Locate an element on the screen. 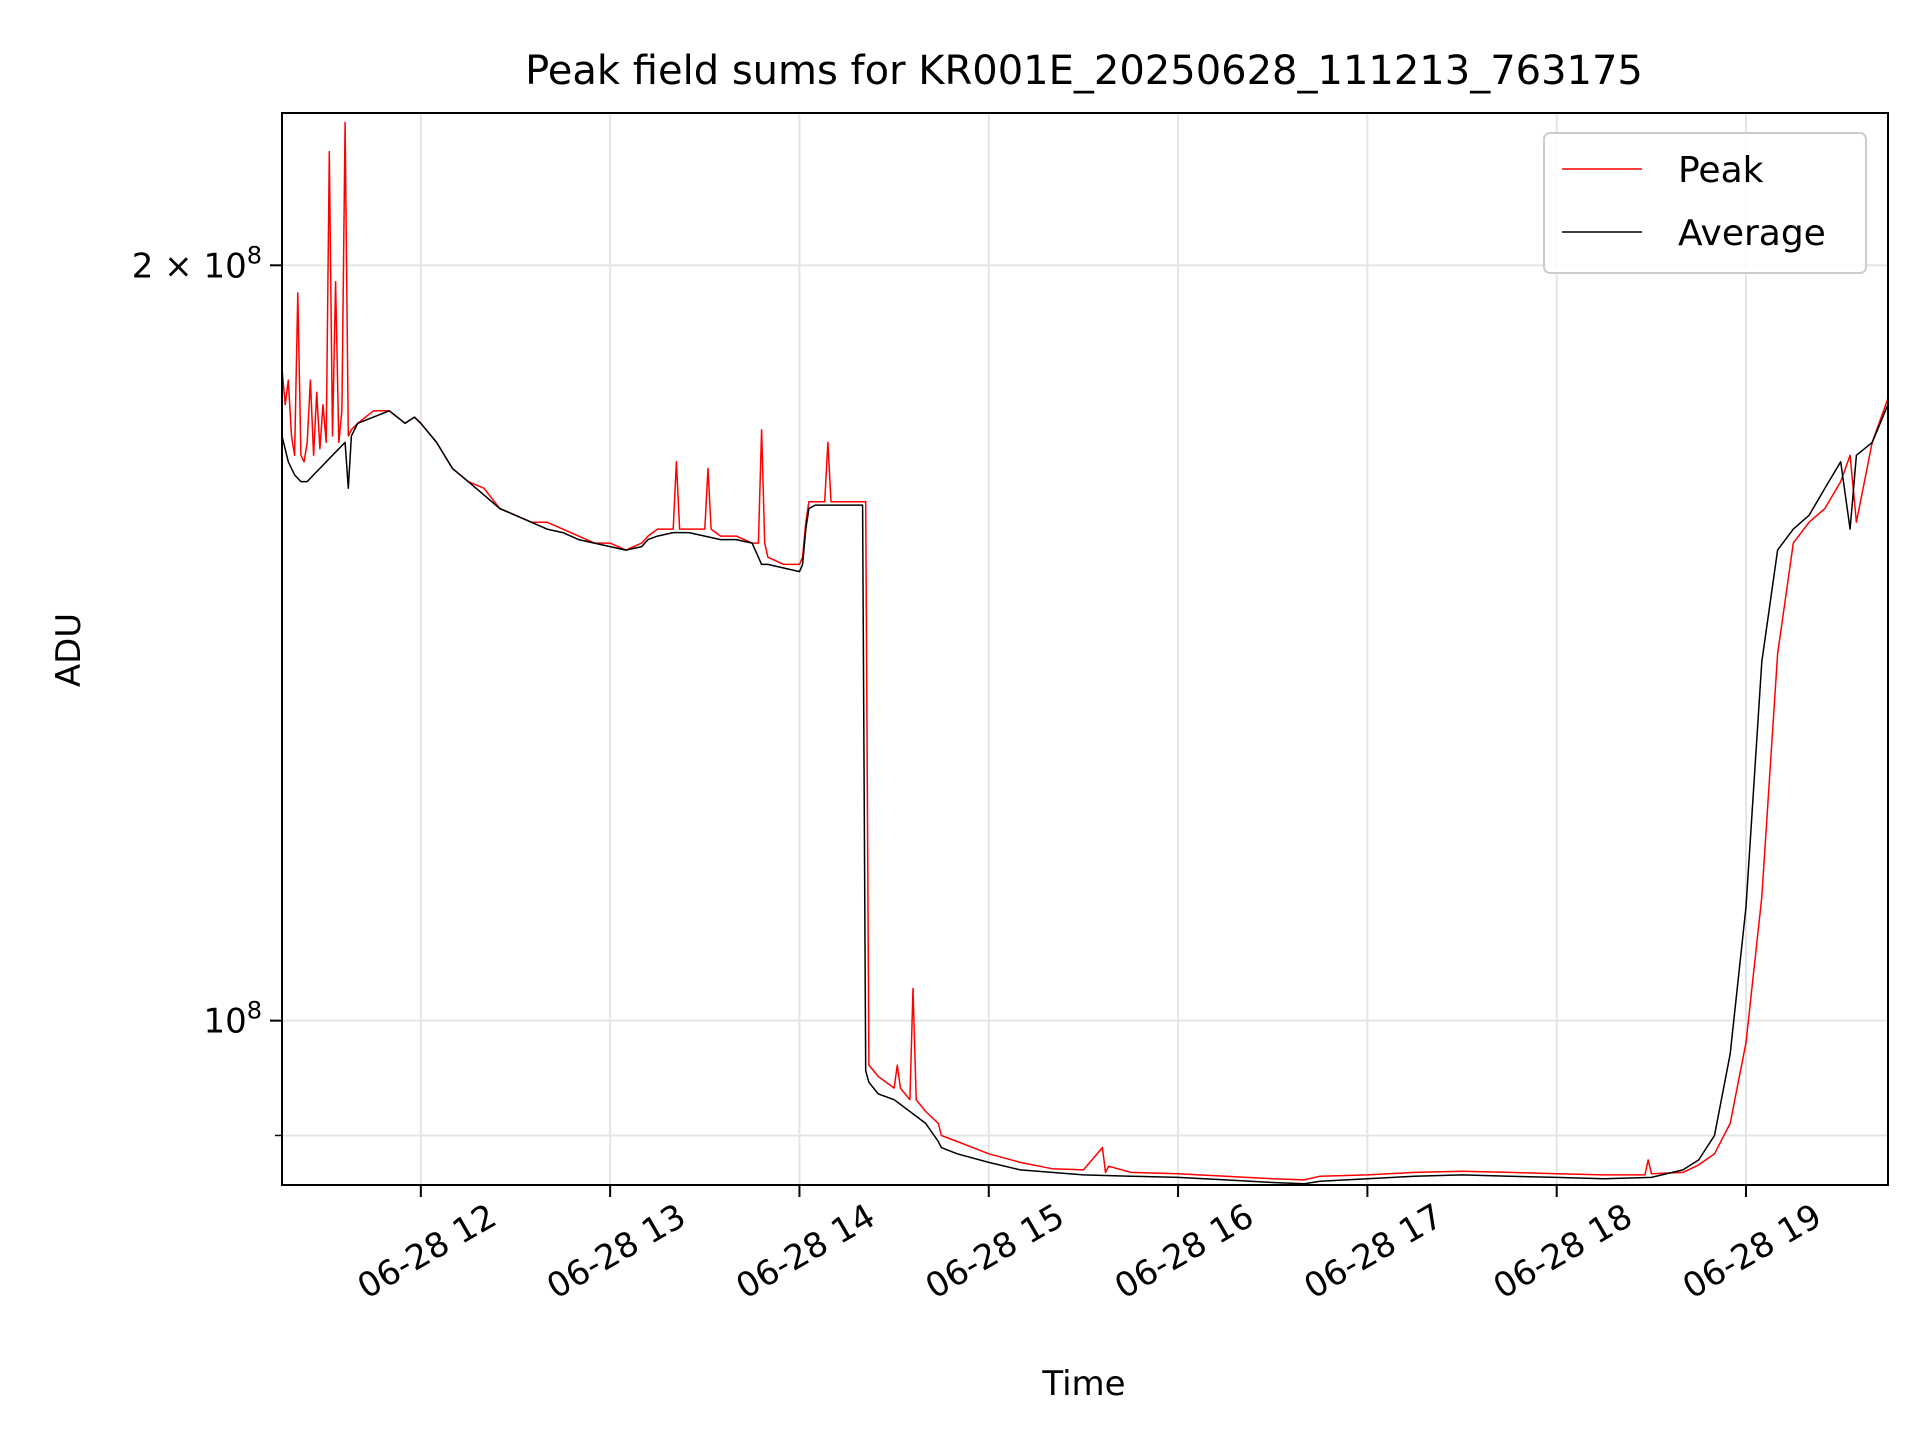 This screenshot has height=1440, width=1920. y-tick-label: 108 is located at coordinates (232, 1019).